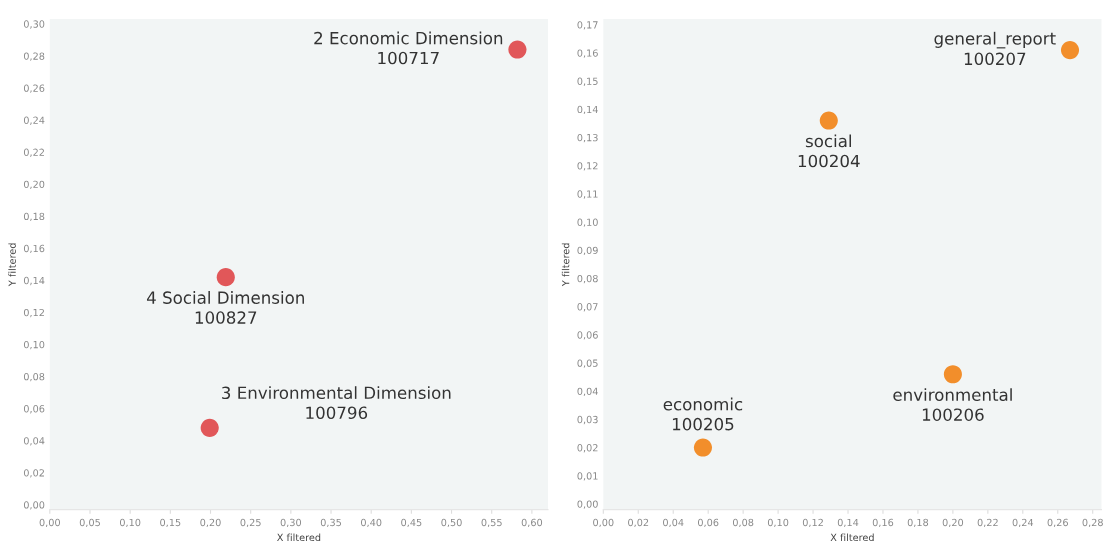 The height and width of the screenshot is (545, 1107). I want to click on y-tick-label: 0,22, so click(33, 152).